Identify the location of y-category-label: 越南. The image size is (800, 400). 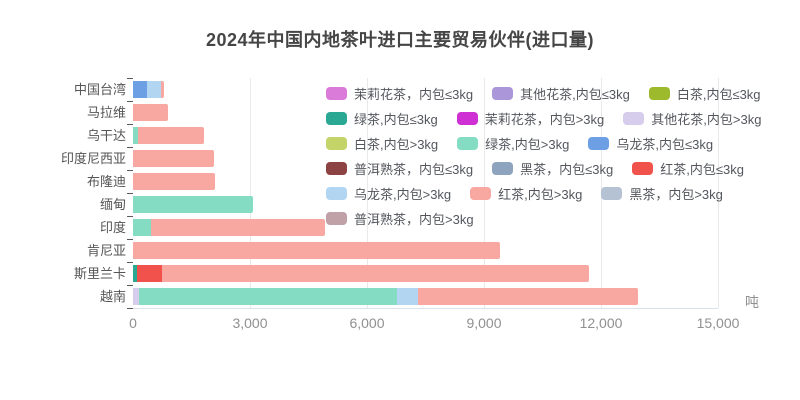
(112, 296).